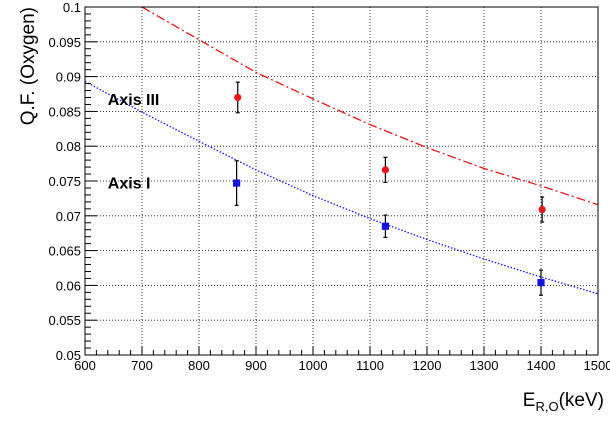 The height and width of the screenshot is (421, 610). I want to click on x-tick-label: 1100, so click(370, 365).